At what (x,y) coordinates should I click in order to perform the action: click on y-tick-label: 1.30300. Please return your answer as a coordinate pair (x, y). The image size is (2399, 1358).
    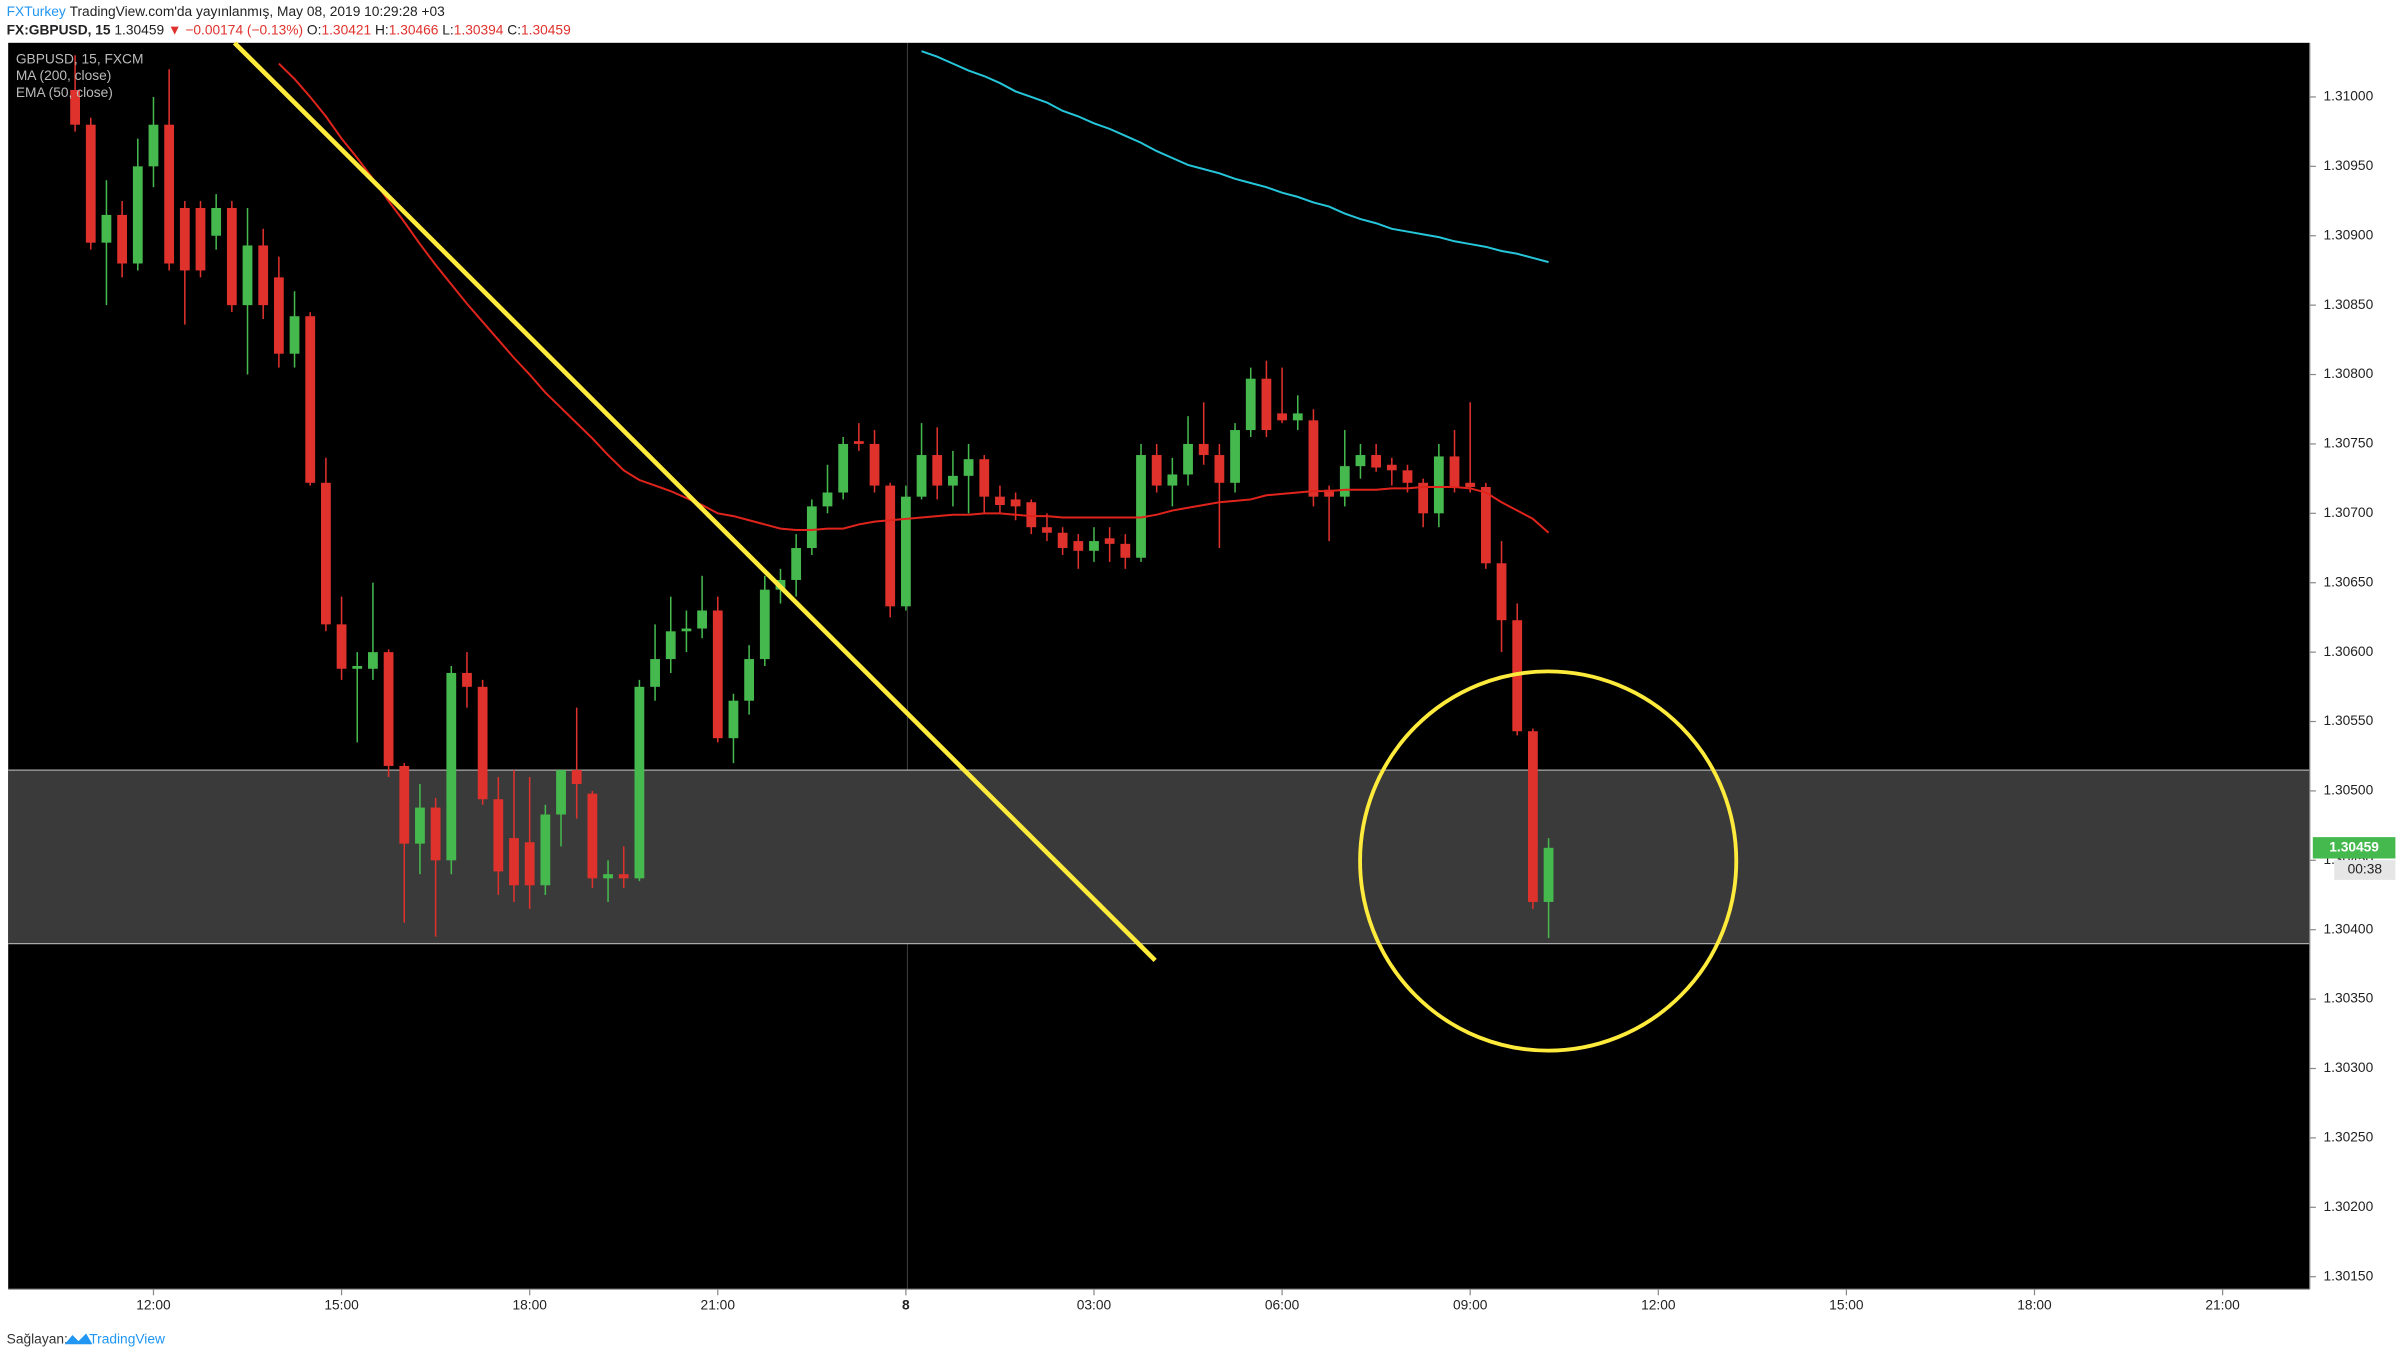
    Looking at the image, I should click on (2349, 1067).